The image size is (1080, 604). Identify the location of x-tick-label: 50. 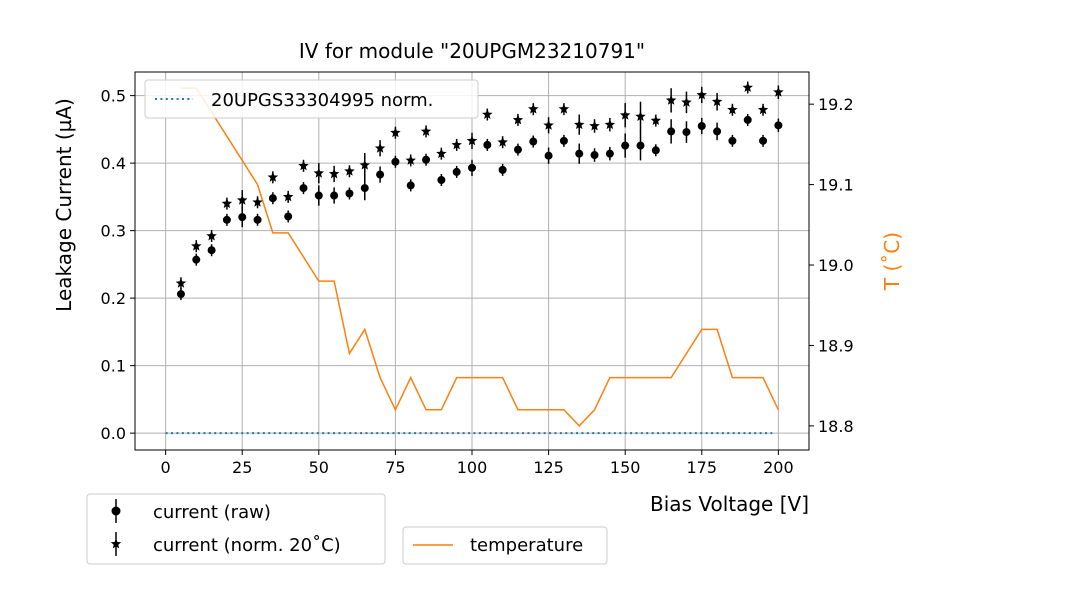
(319, 467).